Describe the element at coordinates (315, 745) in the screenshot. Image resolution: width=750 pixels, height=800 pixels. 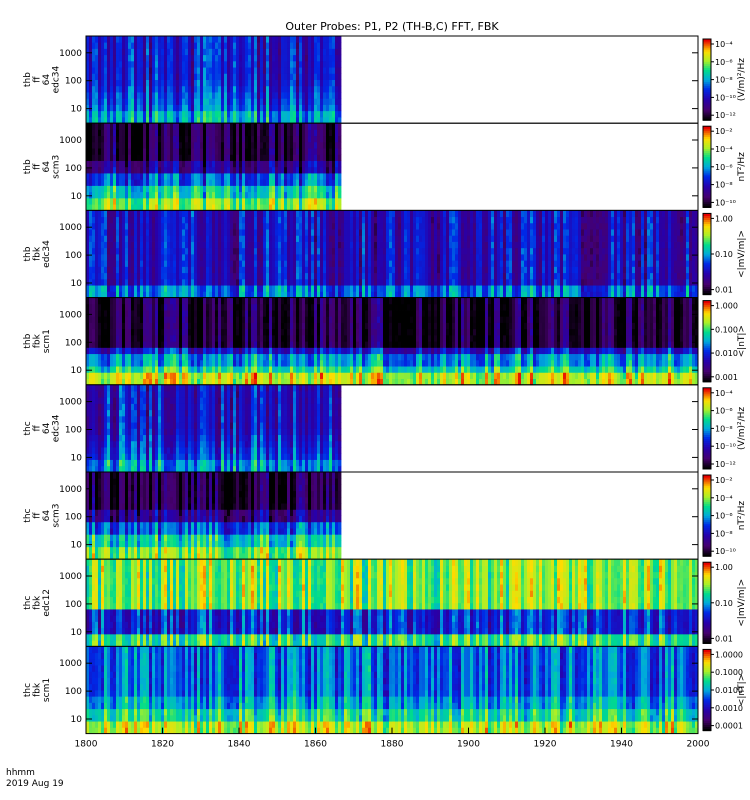
I see `x-tick-label: 1860` at that location.